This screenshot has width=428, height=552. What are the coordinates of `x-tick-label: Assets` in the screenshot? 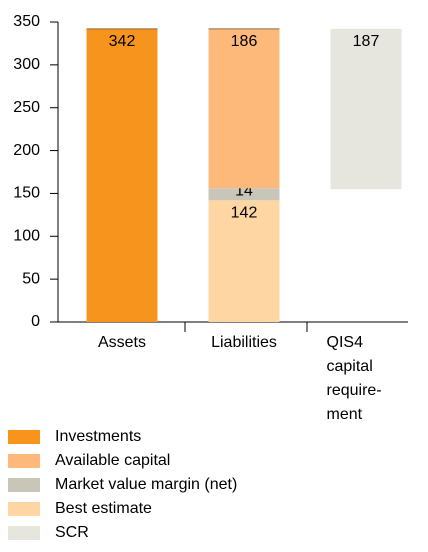 It's located at (121, 342).